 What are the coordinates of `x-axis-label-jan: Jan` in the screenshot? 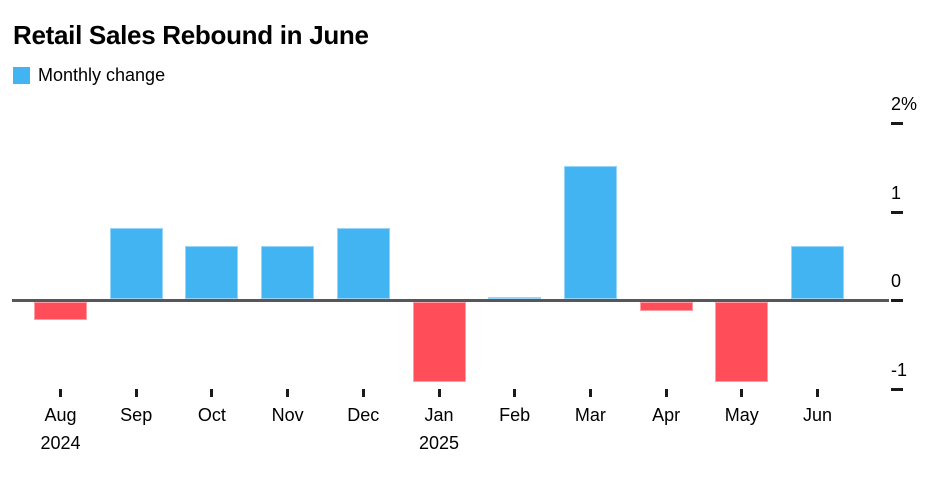 It's located at (439, 415).